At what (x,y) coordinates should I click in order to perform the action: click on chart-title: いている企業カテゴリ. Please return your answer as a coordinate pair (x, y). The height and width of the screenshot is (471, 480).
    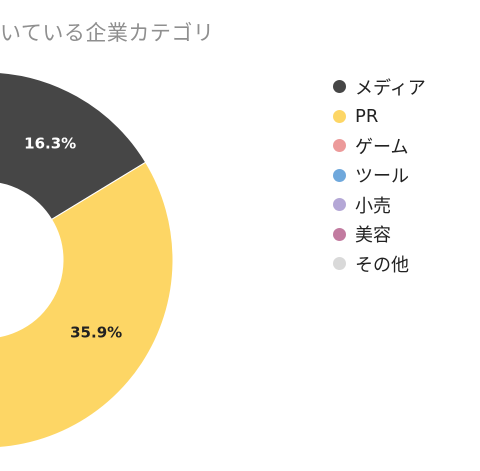
    Looking at the image, I should click on (107, 33).